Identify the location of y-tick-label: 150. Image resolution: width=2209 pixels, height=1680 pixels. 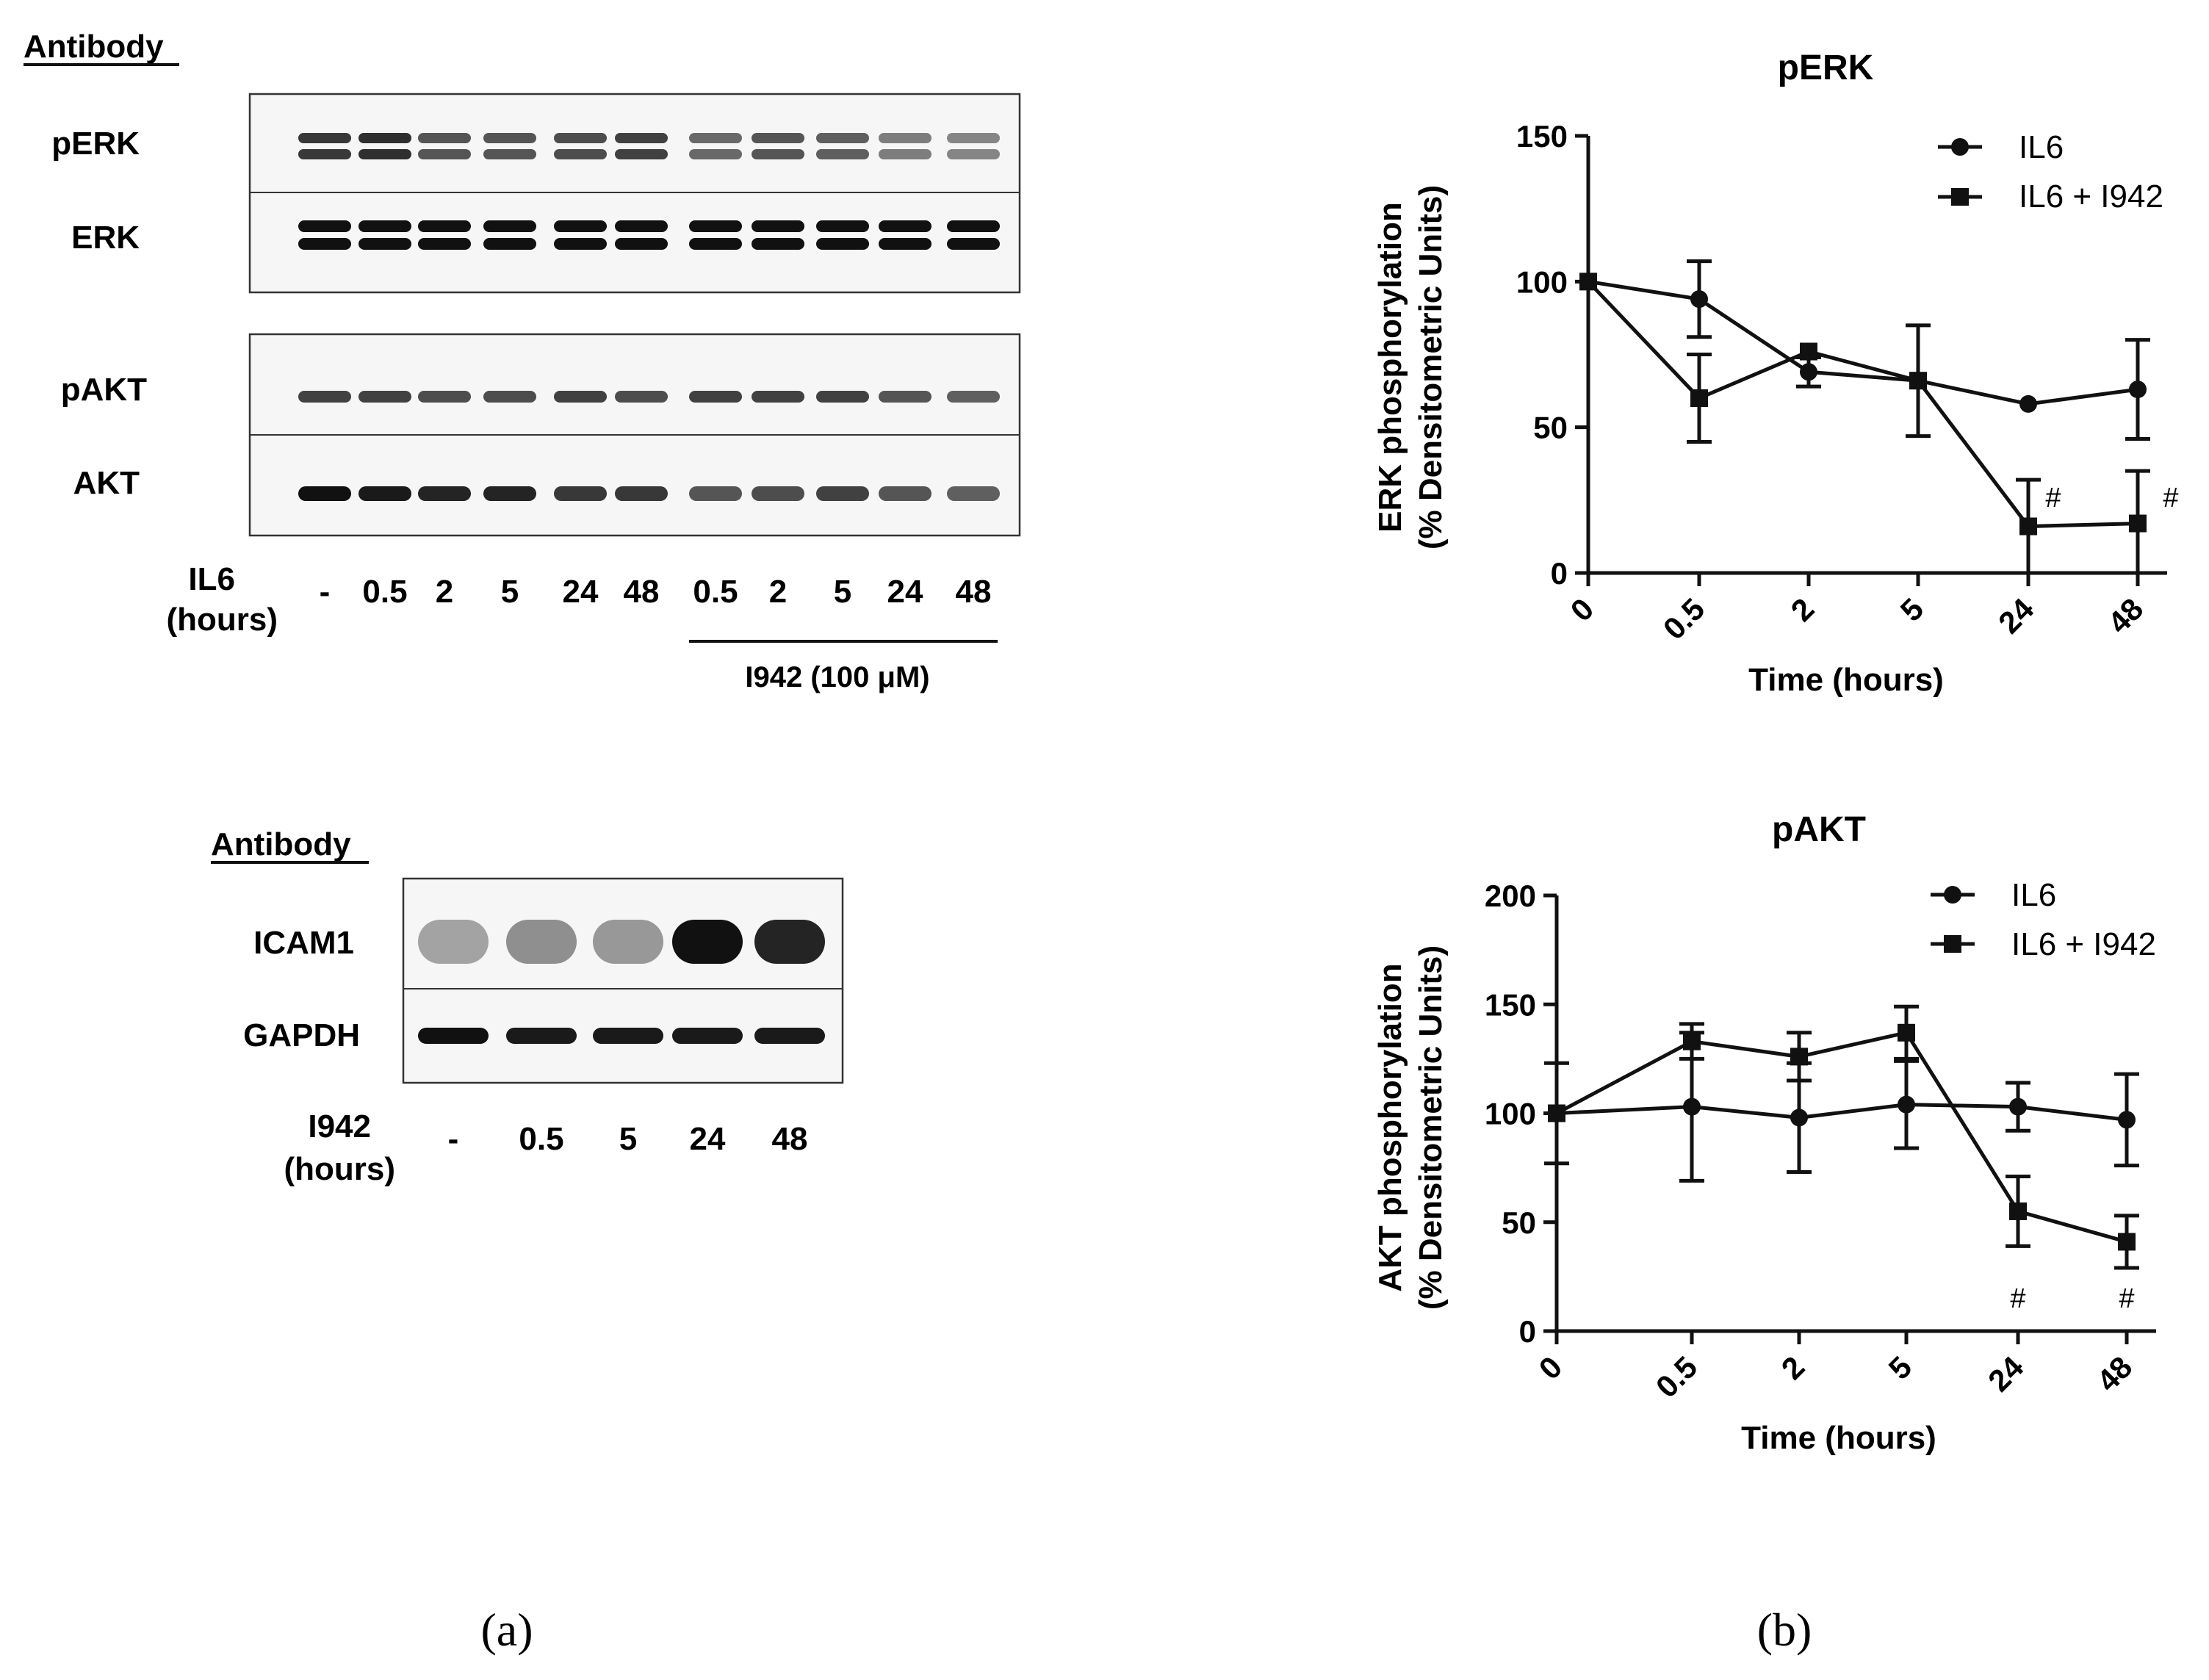
(1510, 1004).